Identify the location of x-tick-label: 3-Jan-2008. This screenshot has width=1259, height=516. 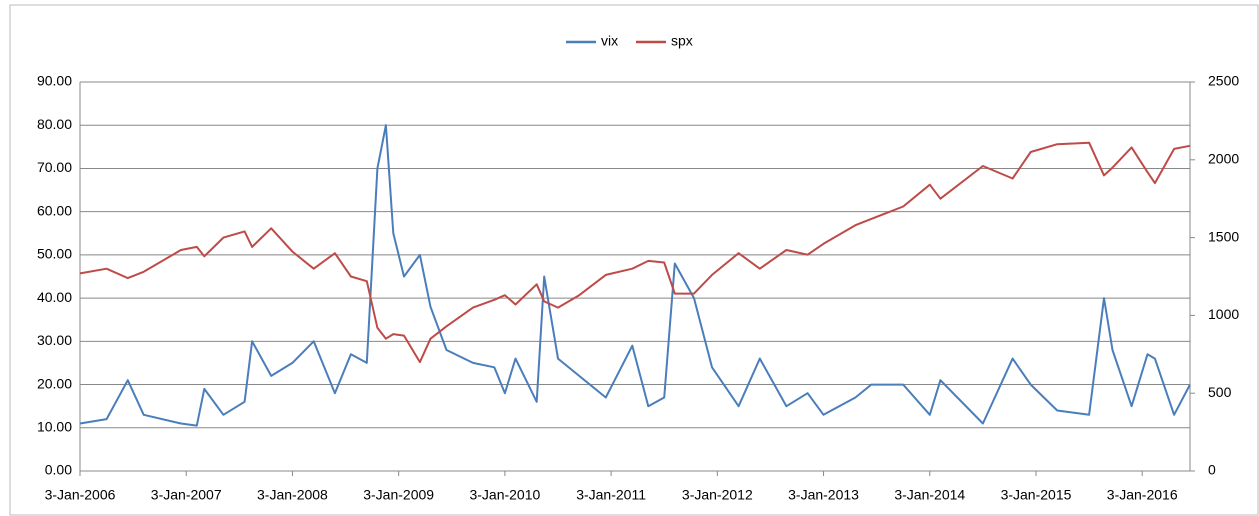
(292, 495).